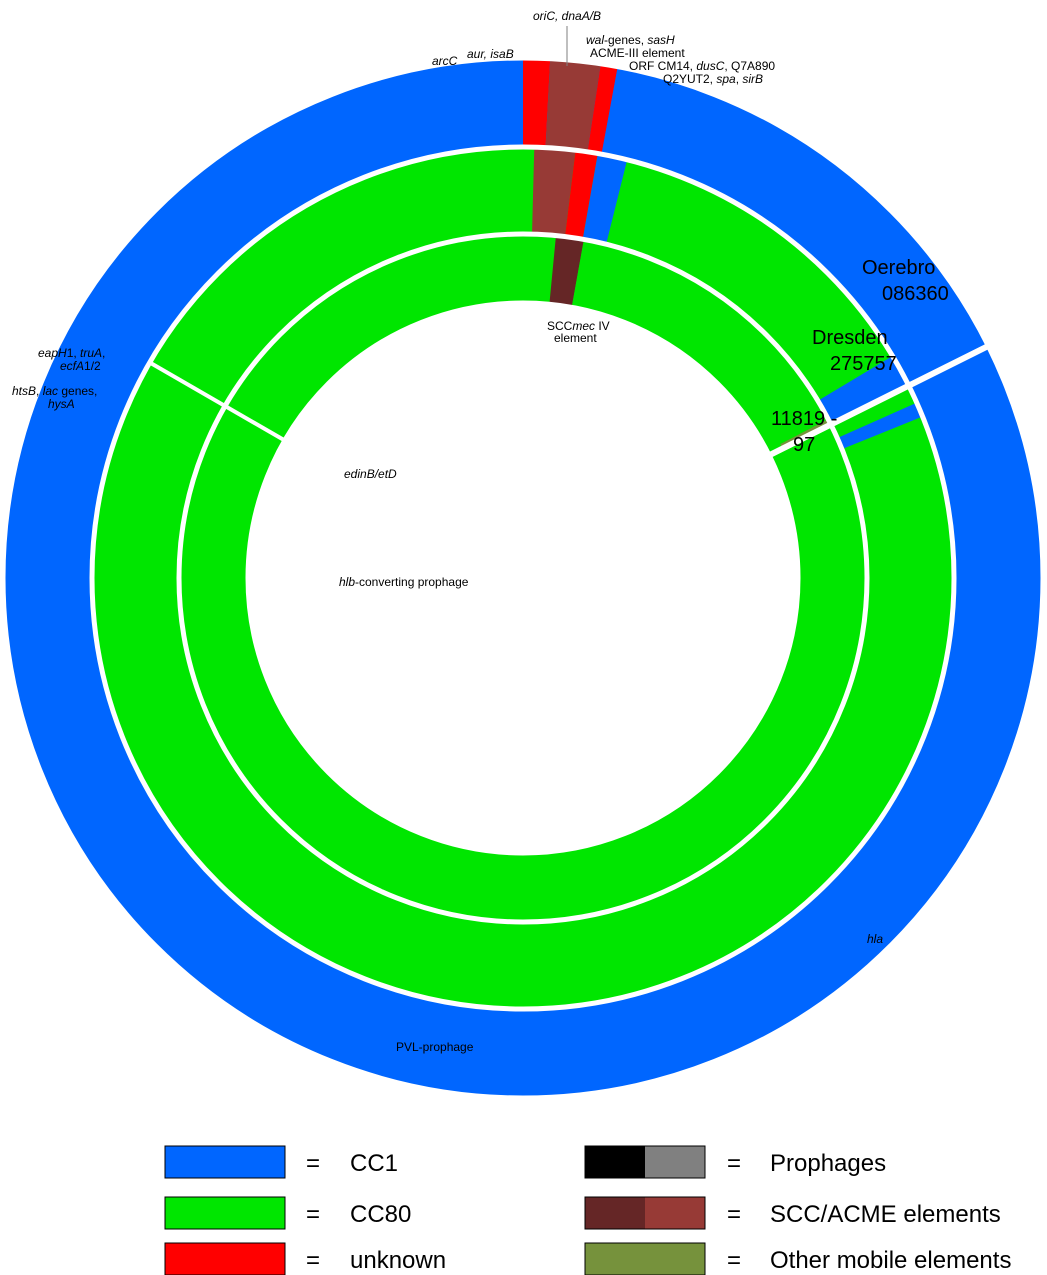 This screenshot has width=1047, height=1275. What do you see at coordinates (225, 1258) in the screenshot?
I see `legend-swatch-unknown` at bounding box center [225, 1258].